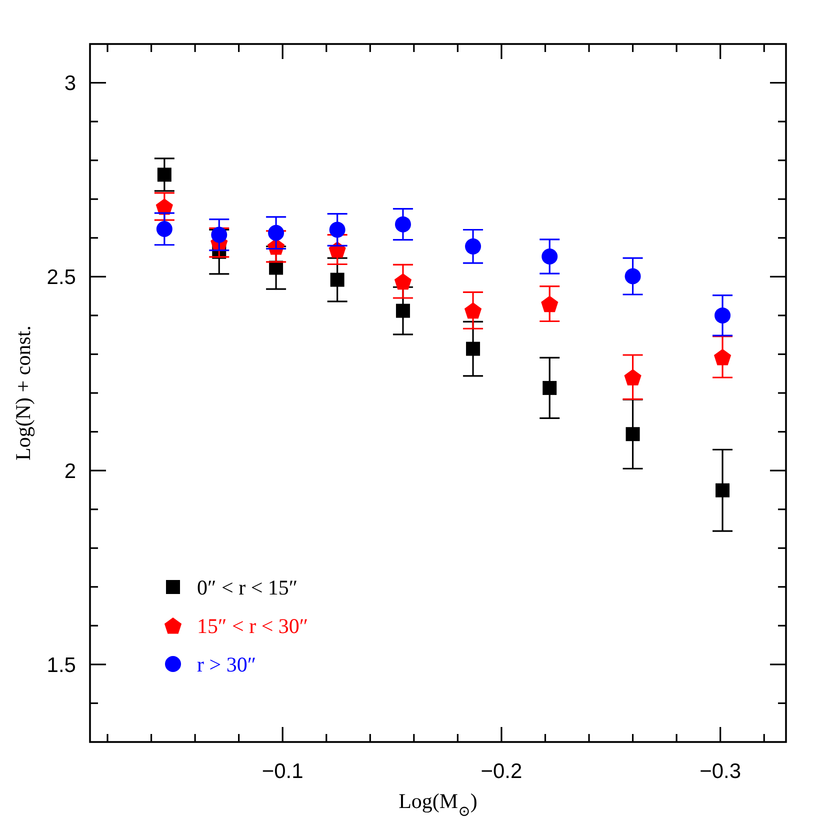  What do you see at coordinates (23, 393) in the screenshot?
I see `y-axis-title: Log(N) + const.` at bounding box center [23, 393].